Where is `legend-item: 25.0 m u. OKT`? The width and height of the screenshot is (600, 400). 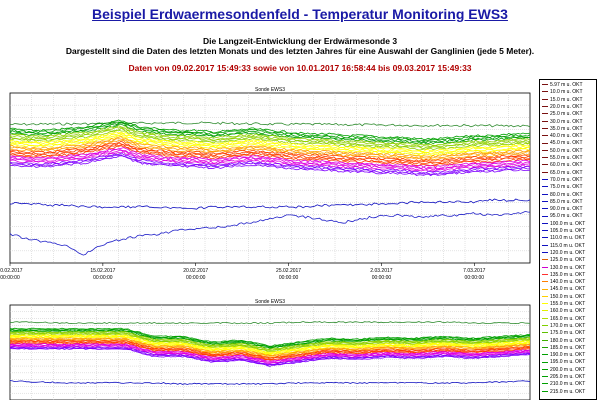 legend-item: 25.0 m u. OKT is located at coordinates (569, 114).